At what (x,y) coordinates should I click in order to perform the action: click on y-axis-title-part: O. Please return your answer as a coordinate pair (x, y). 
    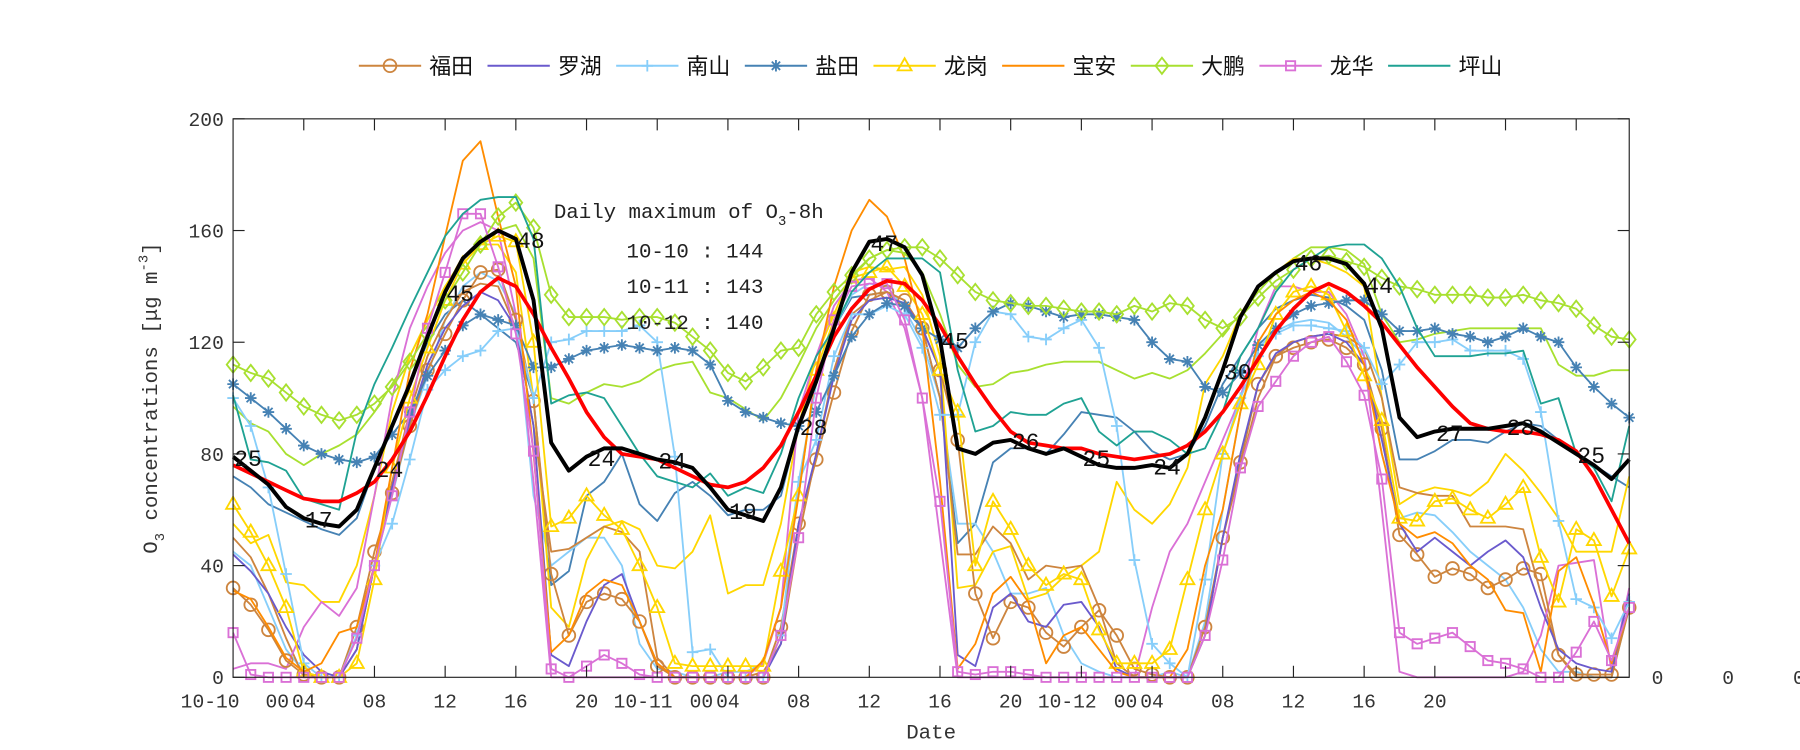
    Looking at the image, I should click on (152, 547).